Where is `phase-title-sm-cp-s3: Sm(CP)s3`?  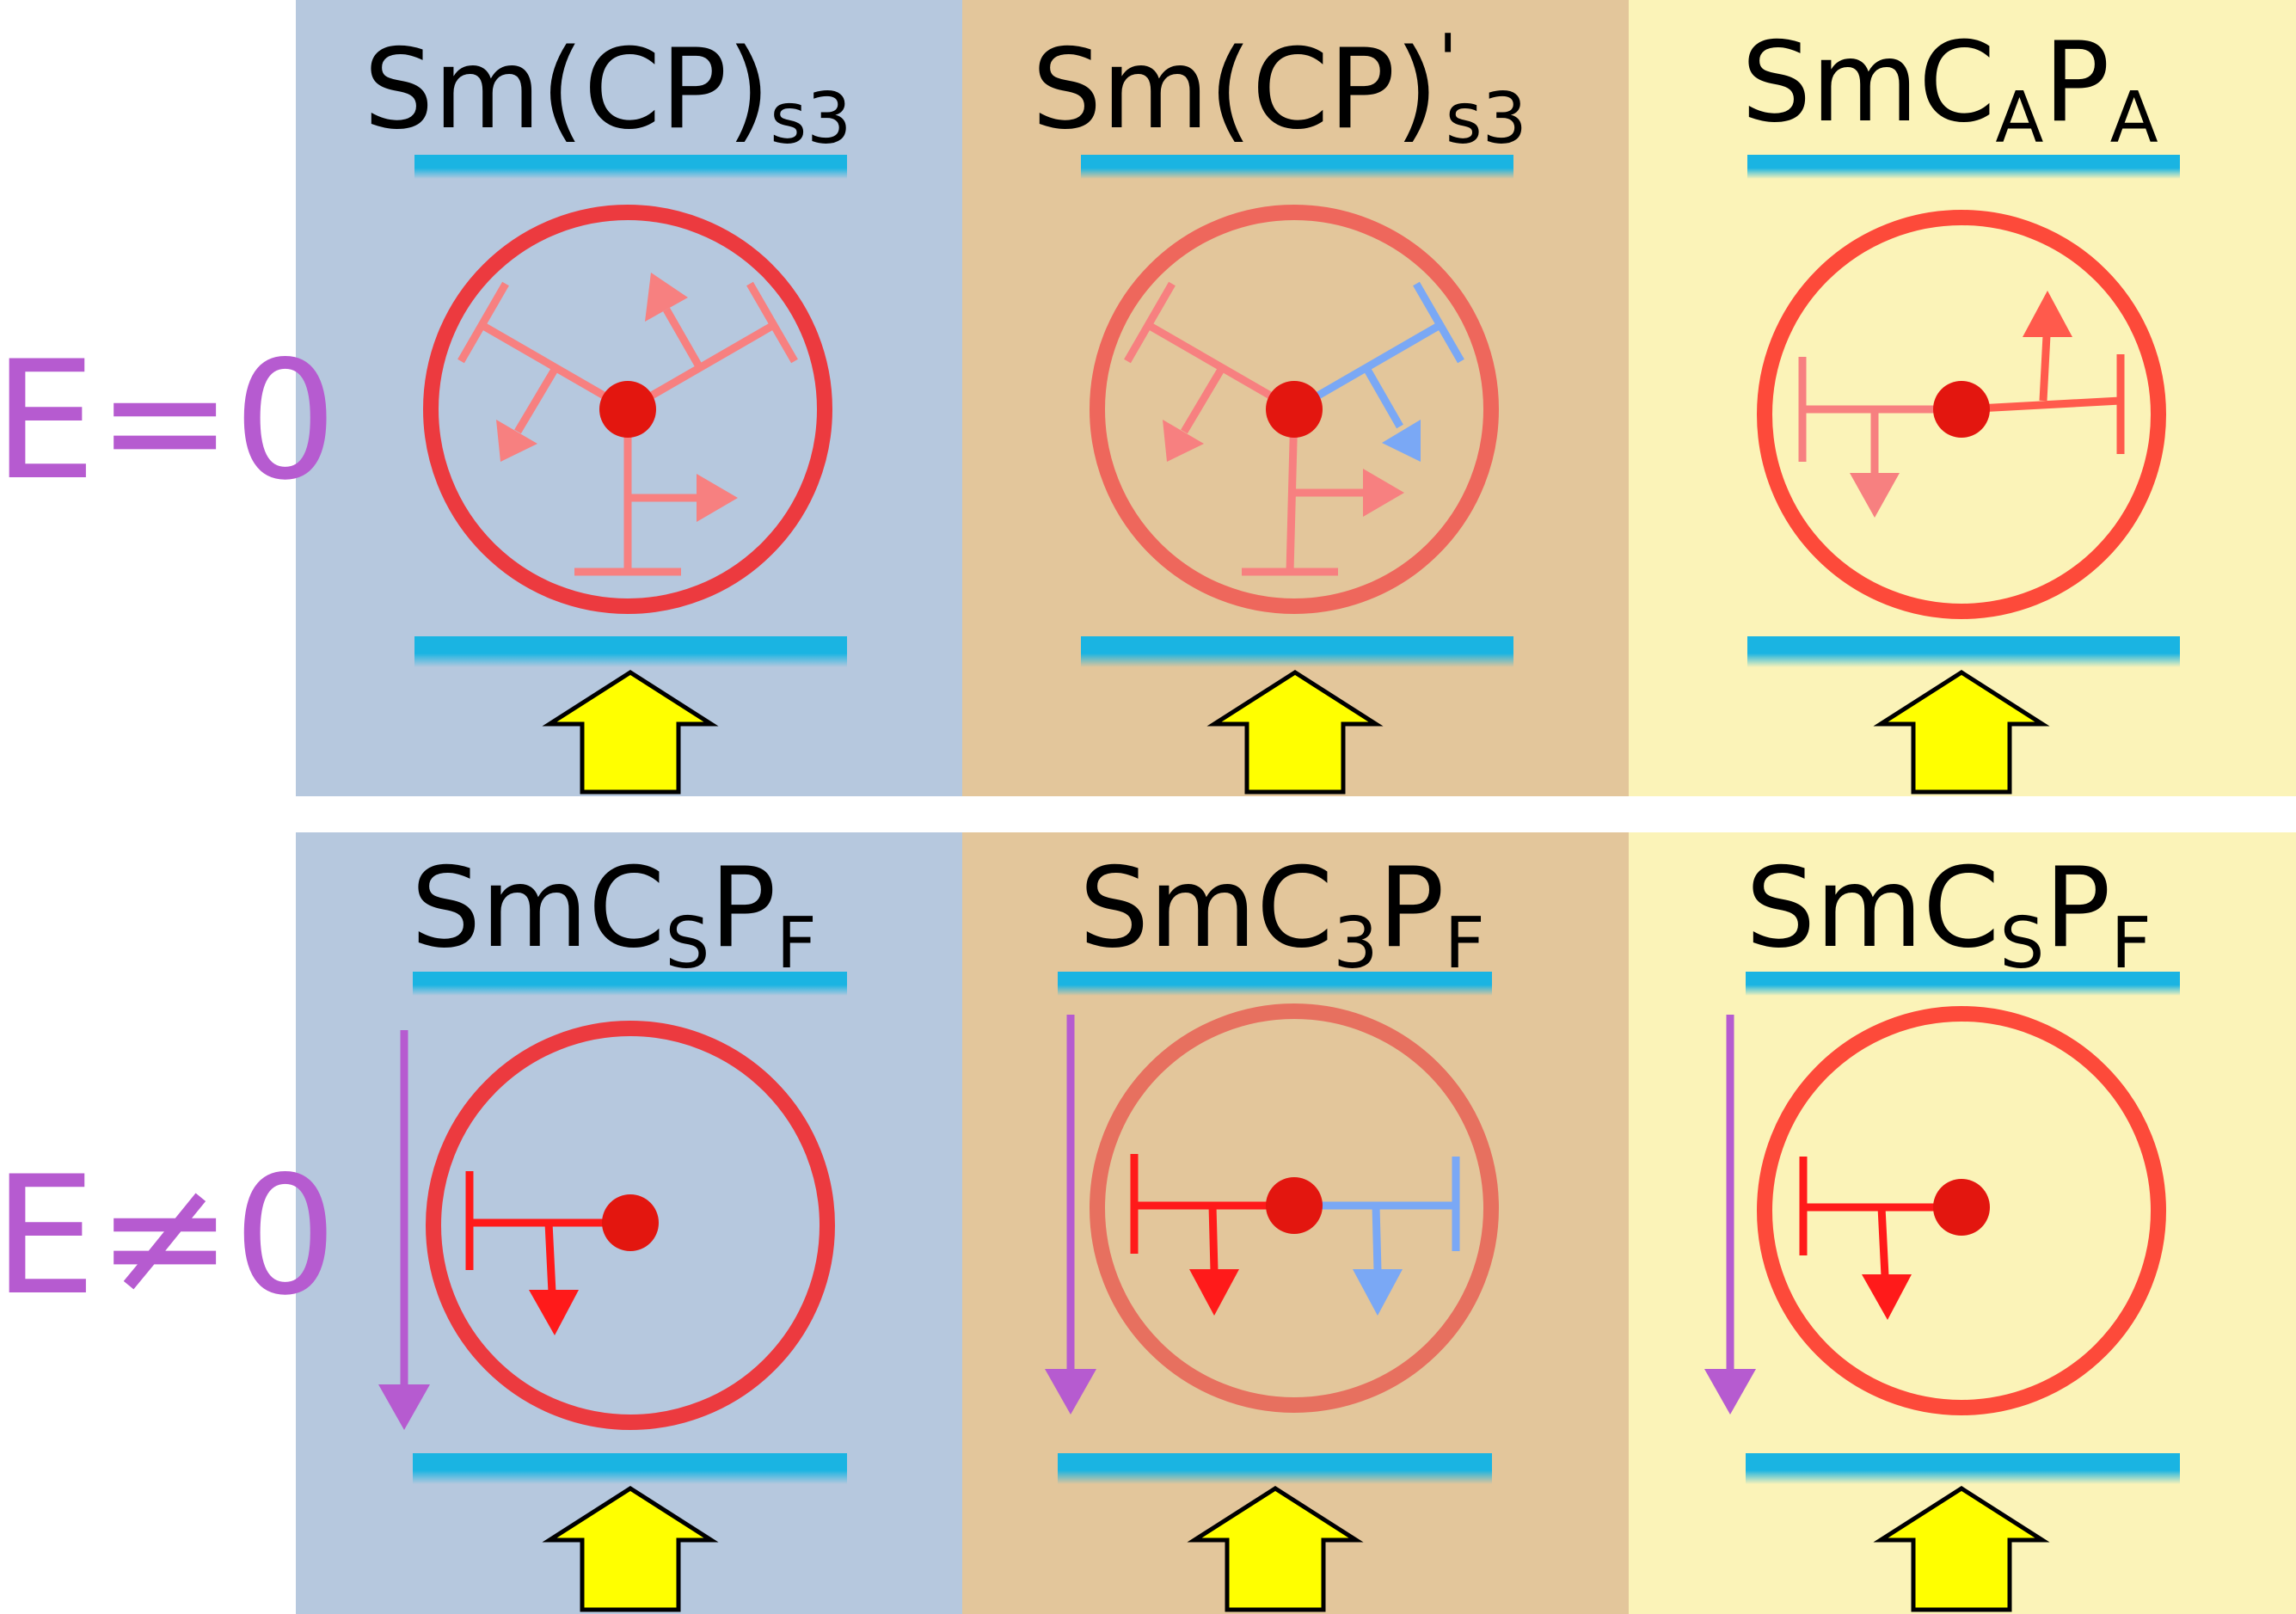 phase-title-sm-cp-s3: Sm(CP)s3 is located at coordinates (607, 93).